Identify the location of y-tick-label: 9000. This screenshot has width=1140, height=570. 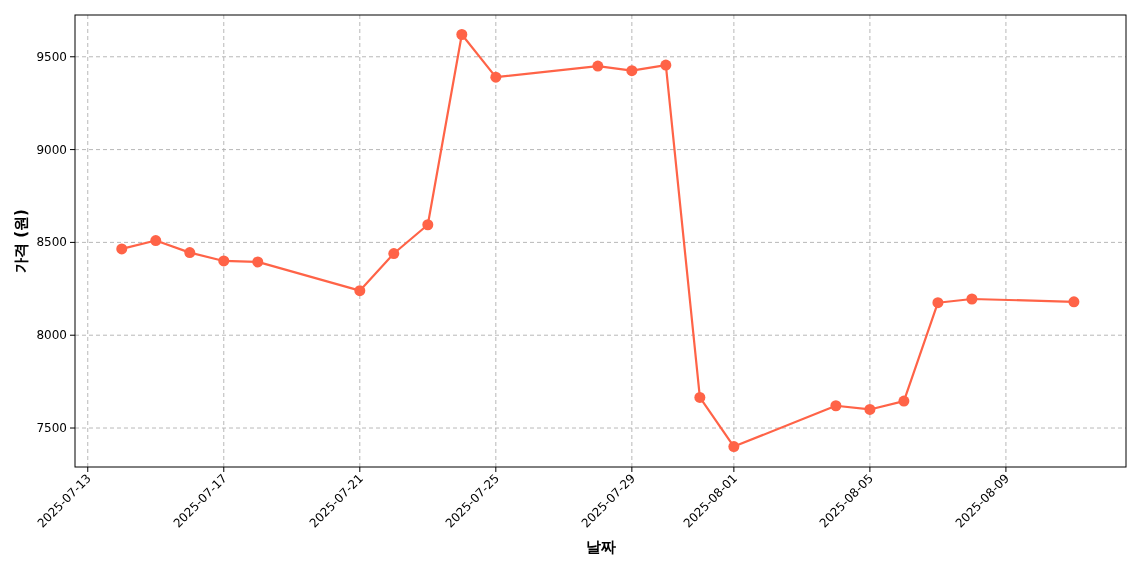
(51, 149).